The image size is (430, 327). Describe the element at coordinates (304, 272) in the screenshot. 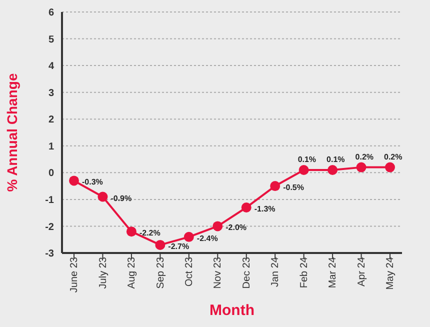

I see `x-tick-label: Feb 24` at that location.